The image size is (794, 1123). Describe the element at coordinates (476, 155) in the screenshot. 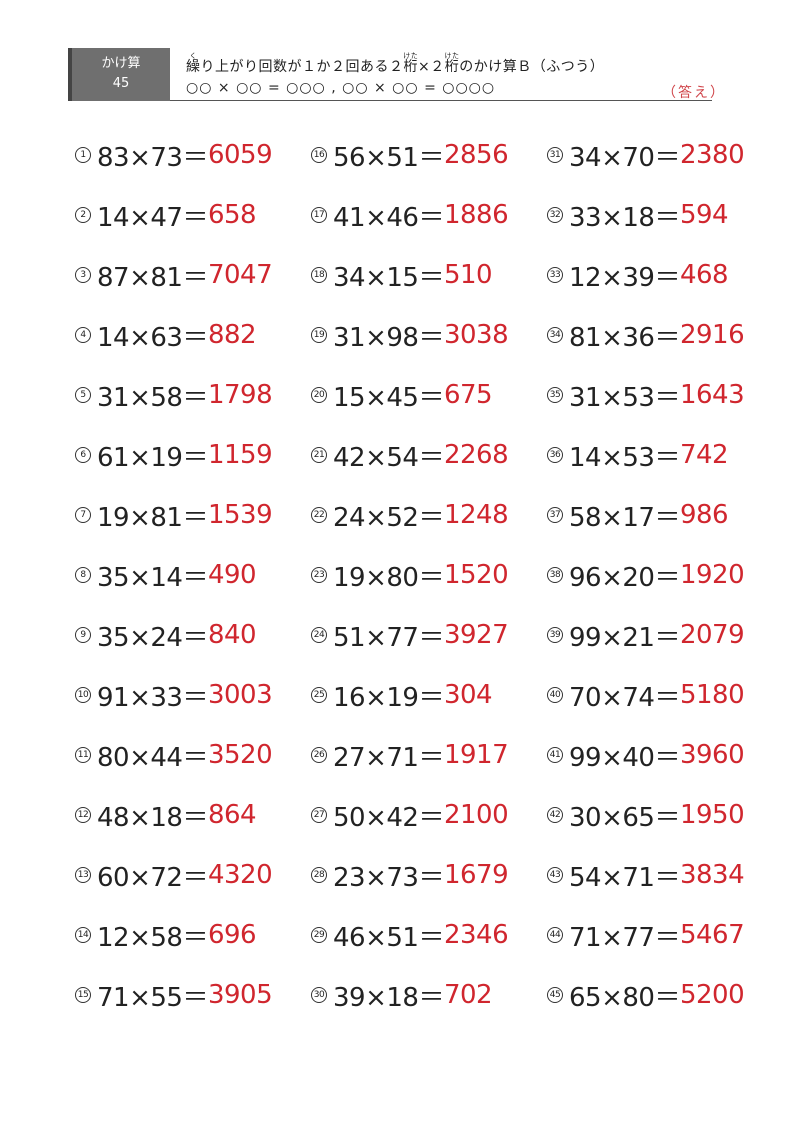

I see `problem-answer: 2856` at that location.